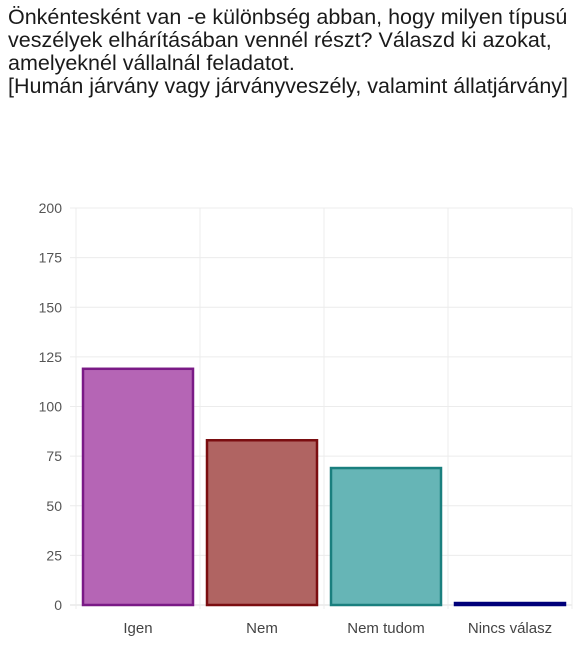 This screenshot has height=653, width=577. I want to click on y-tick-label: 50, so click(54, 506).